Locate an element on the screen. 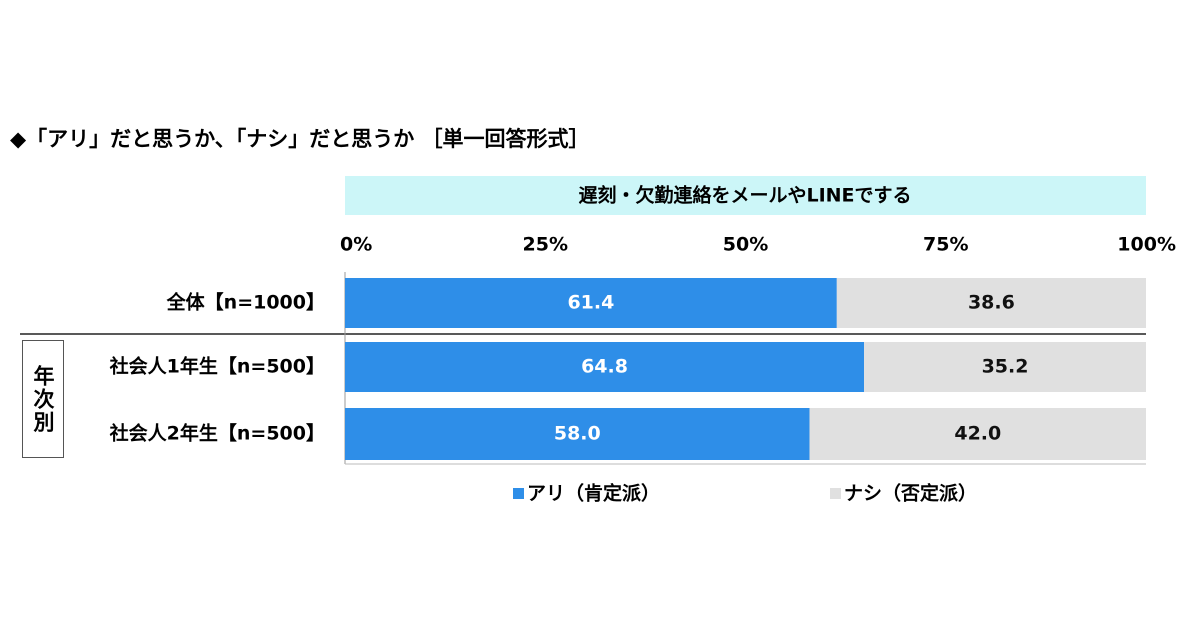 The width and height of the screenshot is (1200, 630). header-band is located at coordinates (745, 195).